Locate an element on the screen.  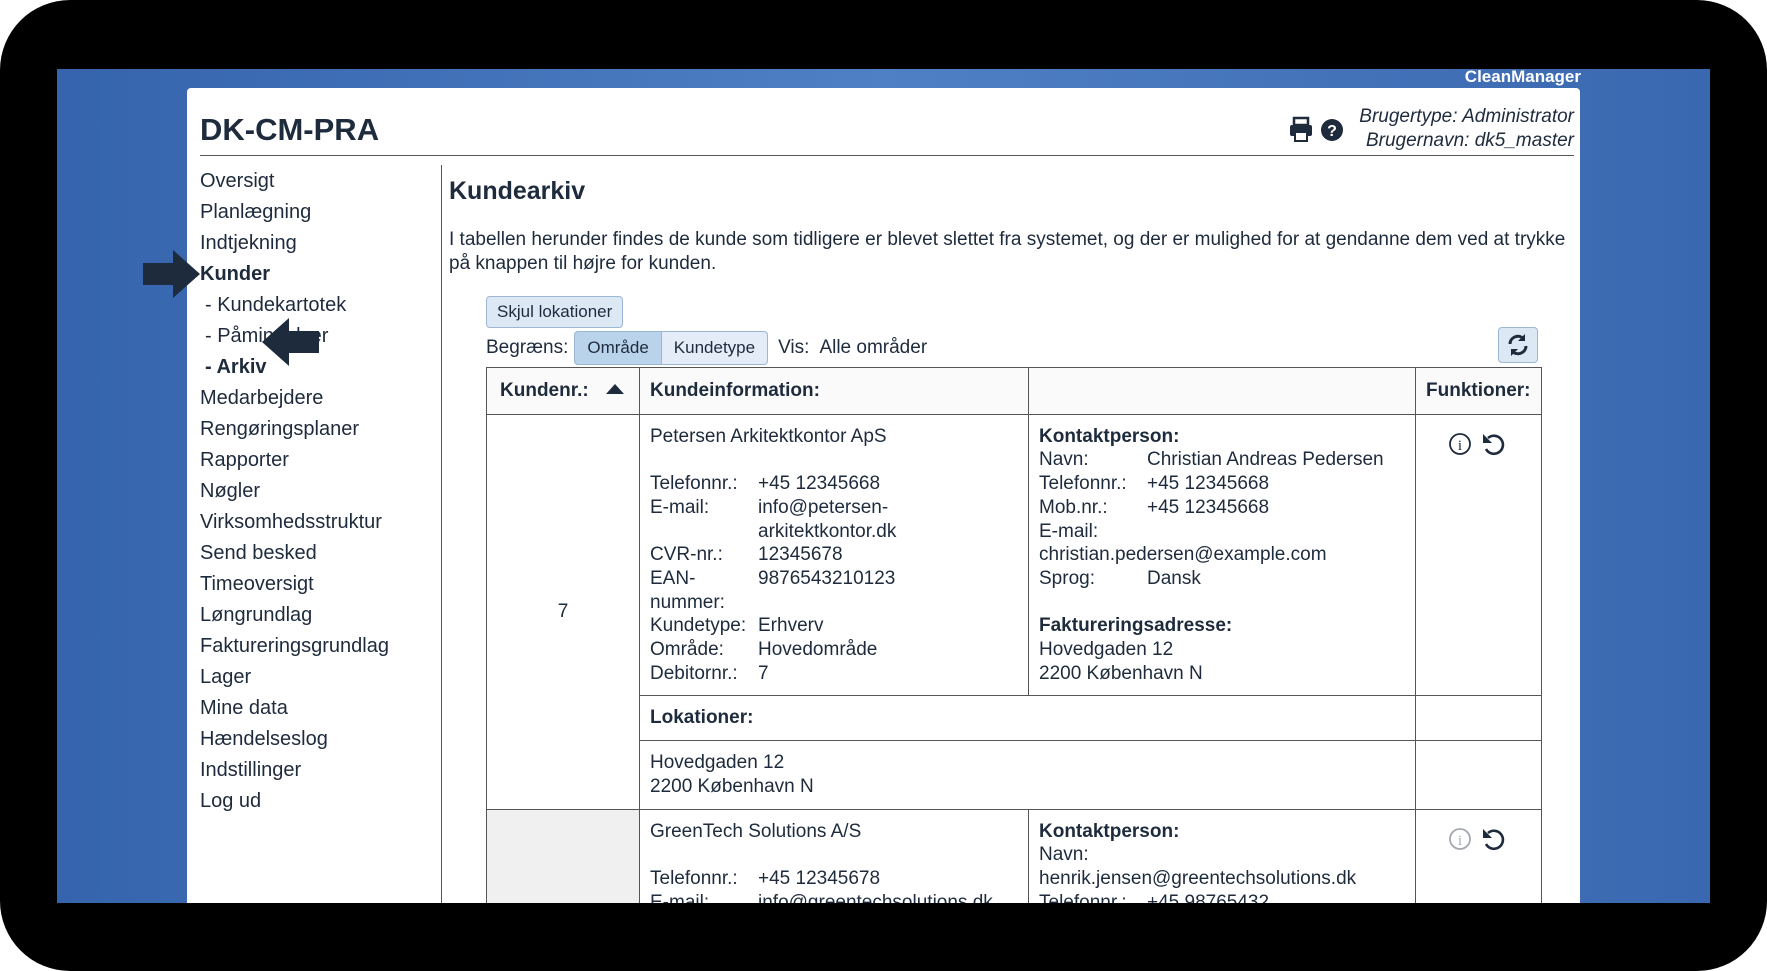
print-icon is located at coordinates (1301, 129).